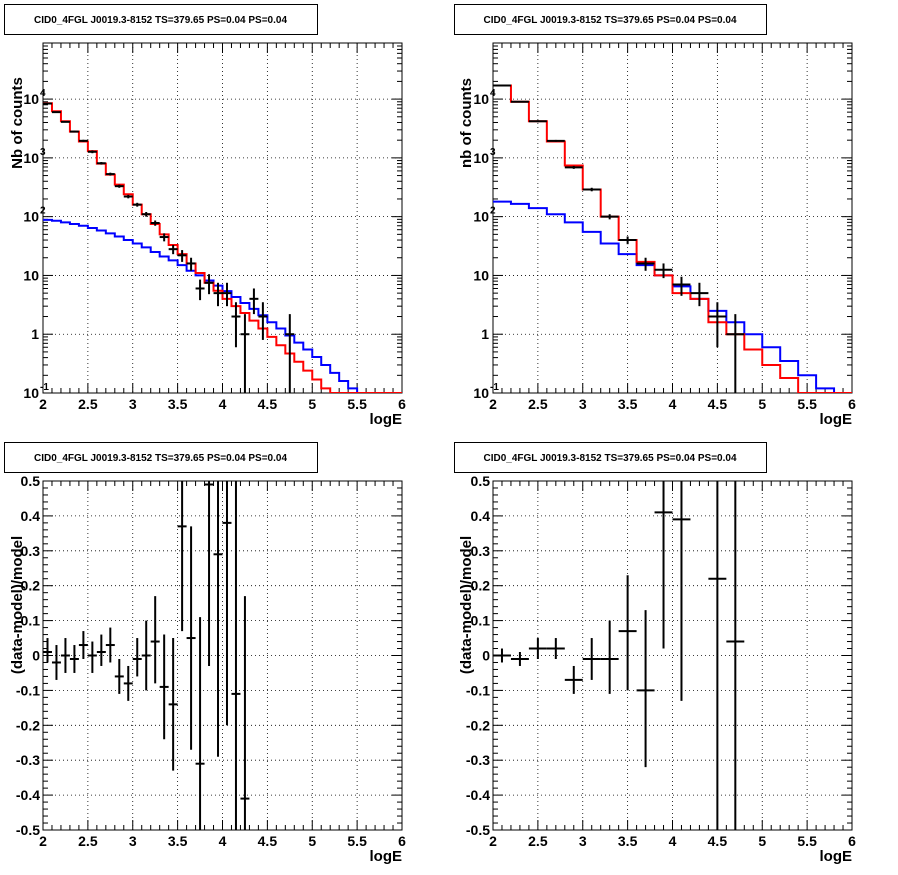  Describe the element at coordinates (31, 621) in the screenshot. I see `y-tick-label: 0.1` at that location.